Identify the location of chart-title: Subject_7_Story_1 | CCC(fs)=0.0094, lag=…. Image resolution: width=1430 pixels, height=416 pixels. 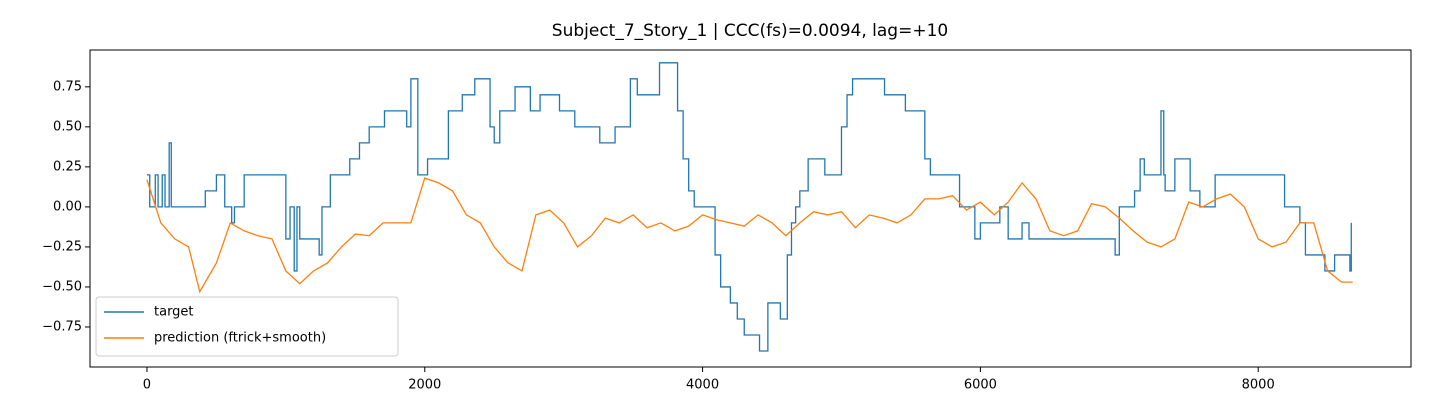
(750, 31).